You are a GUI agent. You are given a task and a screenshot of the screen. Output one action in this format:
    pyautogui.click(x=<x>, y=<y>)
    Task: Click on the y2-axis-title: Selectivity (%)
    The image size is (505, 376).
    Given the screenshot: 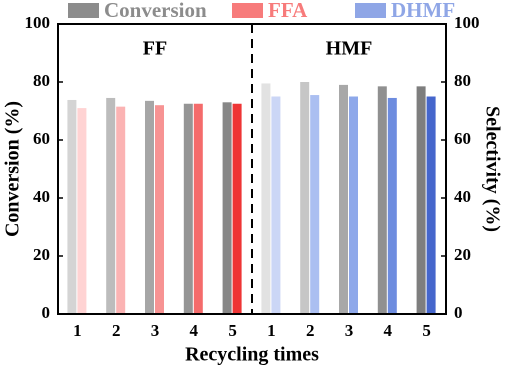 What is the action you would take?
    pyautogui.click(x=492, y=169)
    